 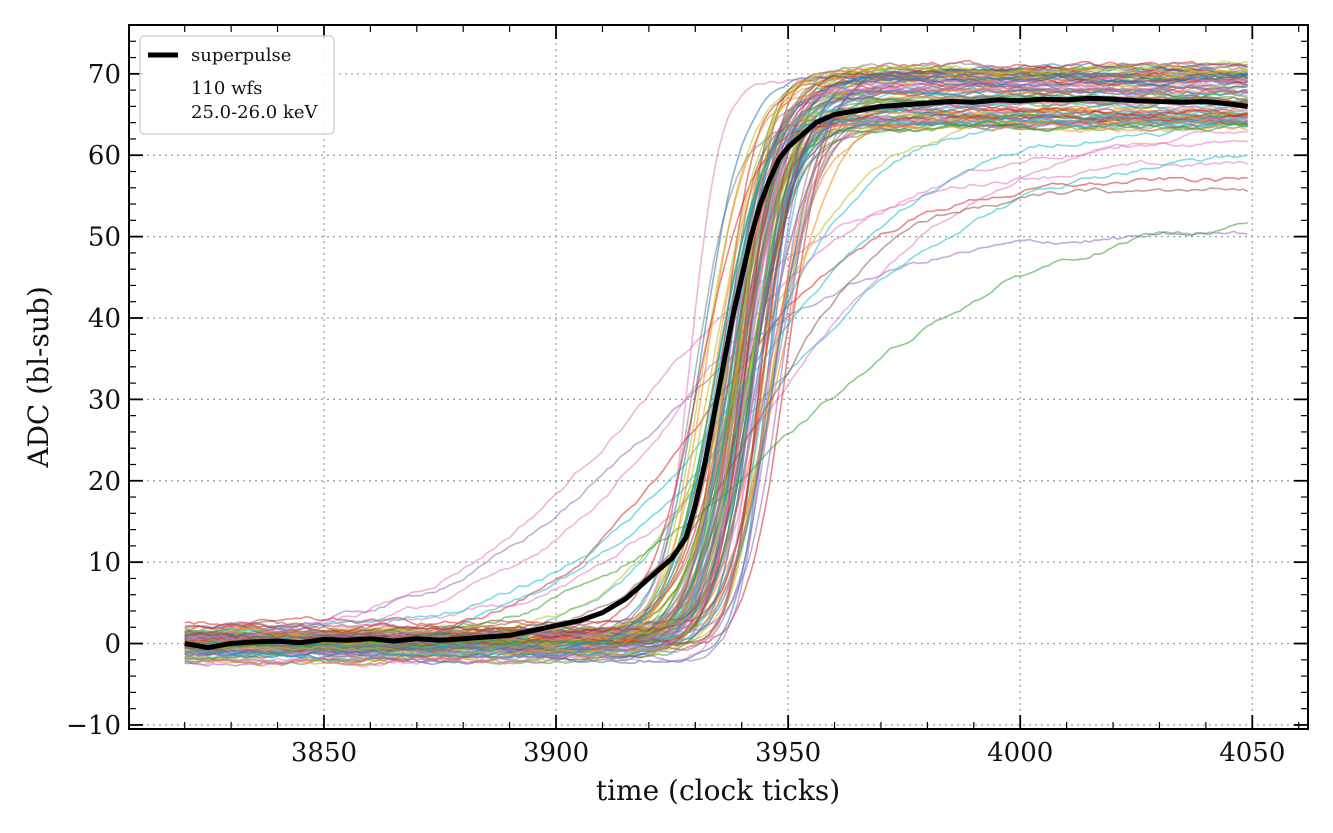 What do you see at coordinates (104, 563) in the screenshot?
I see `y-tick-label: 10` at bounding box center [104, 563].